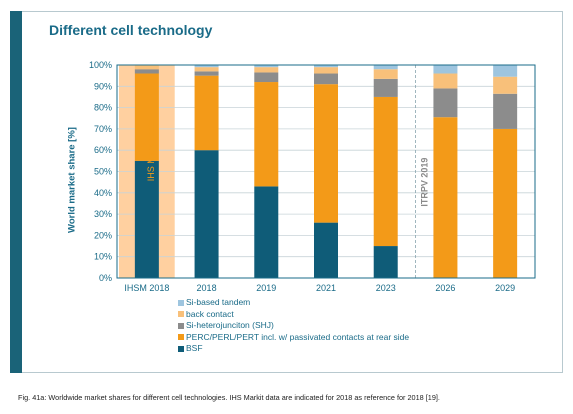  Describe the element at coordinates (194, 348) in the screenshot. I see `legend-label: BSF` at that location.